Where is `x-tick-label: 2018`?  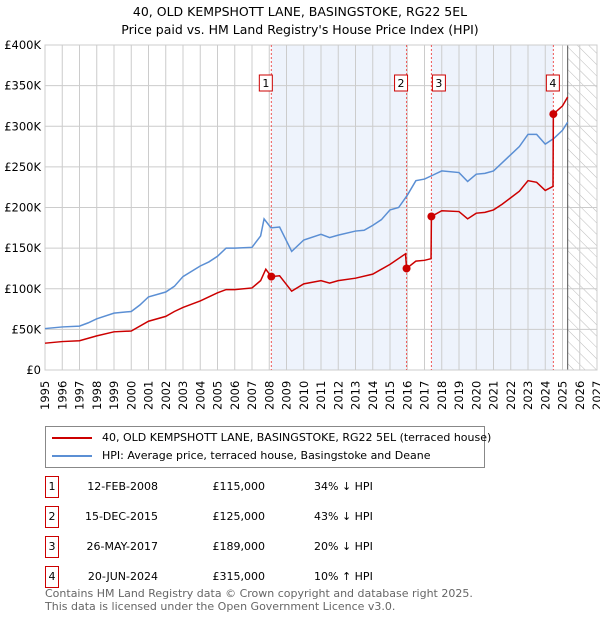
x-tick-label: 2018 is located at coordinates (442, 395).